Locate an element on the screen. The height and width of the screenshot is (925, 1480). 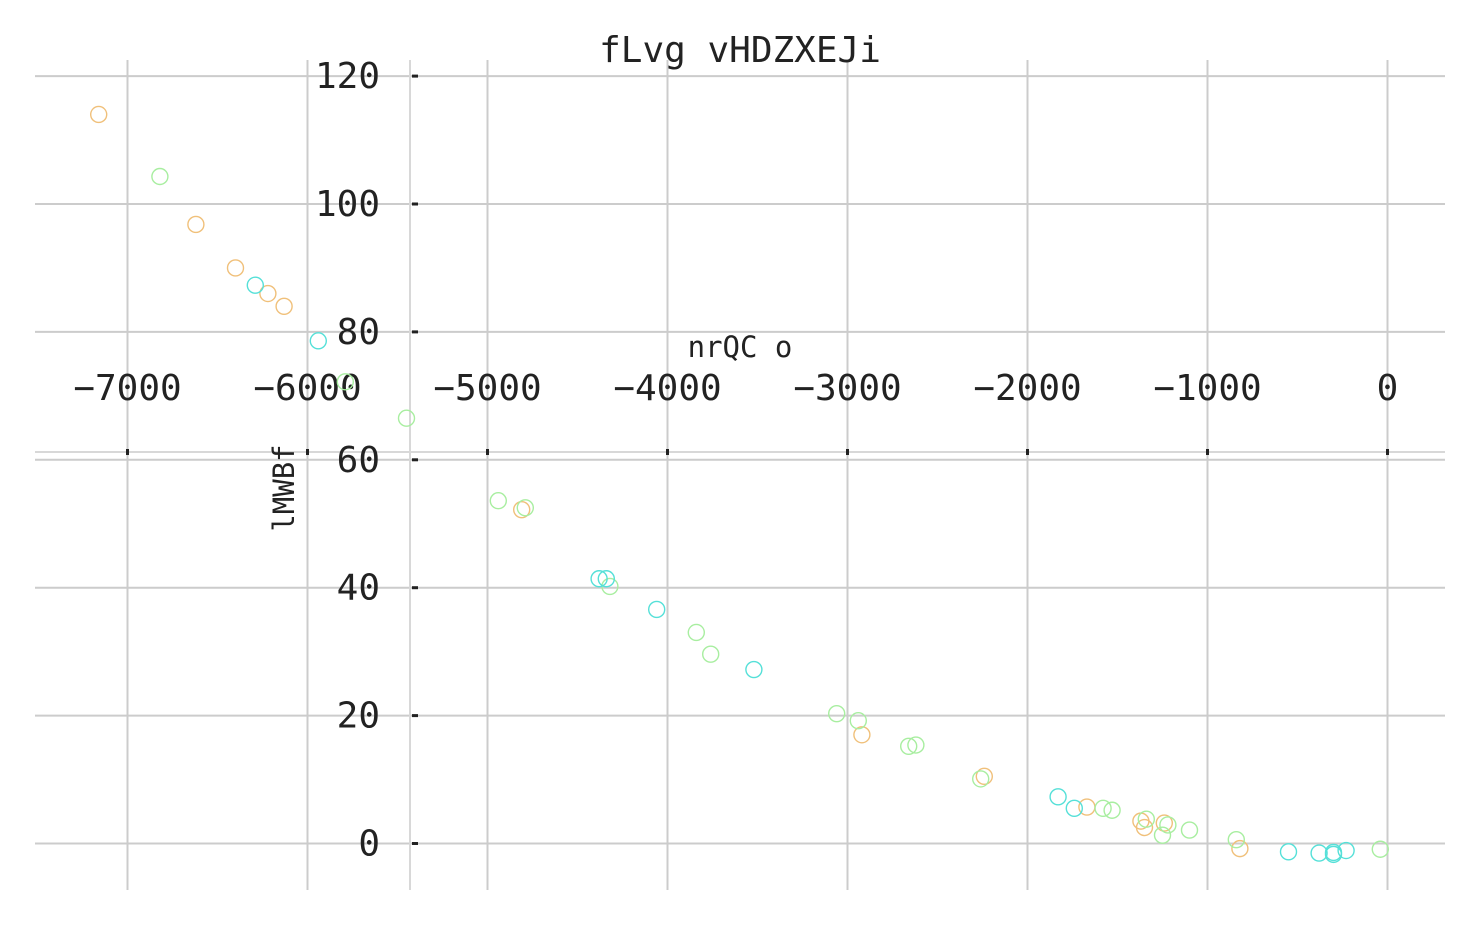
y-axis: 0 20 40 60 80 100 120 is located at coordinates (366, 473).